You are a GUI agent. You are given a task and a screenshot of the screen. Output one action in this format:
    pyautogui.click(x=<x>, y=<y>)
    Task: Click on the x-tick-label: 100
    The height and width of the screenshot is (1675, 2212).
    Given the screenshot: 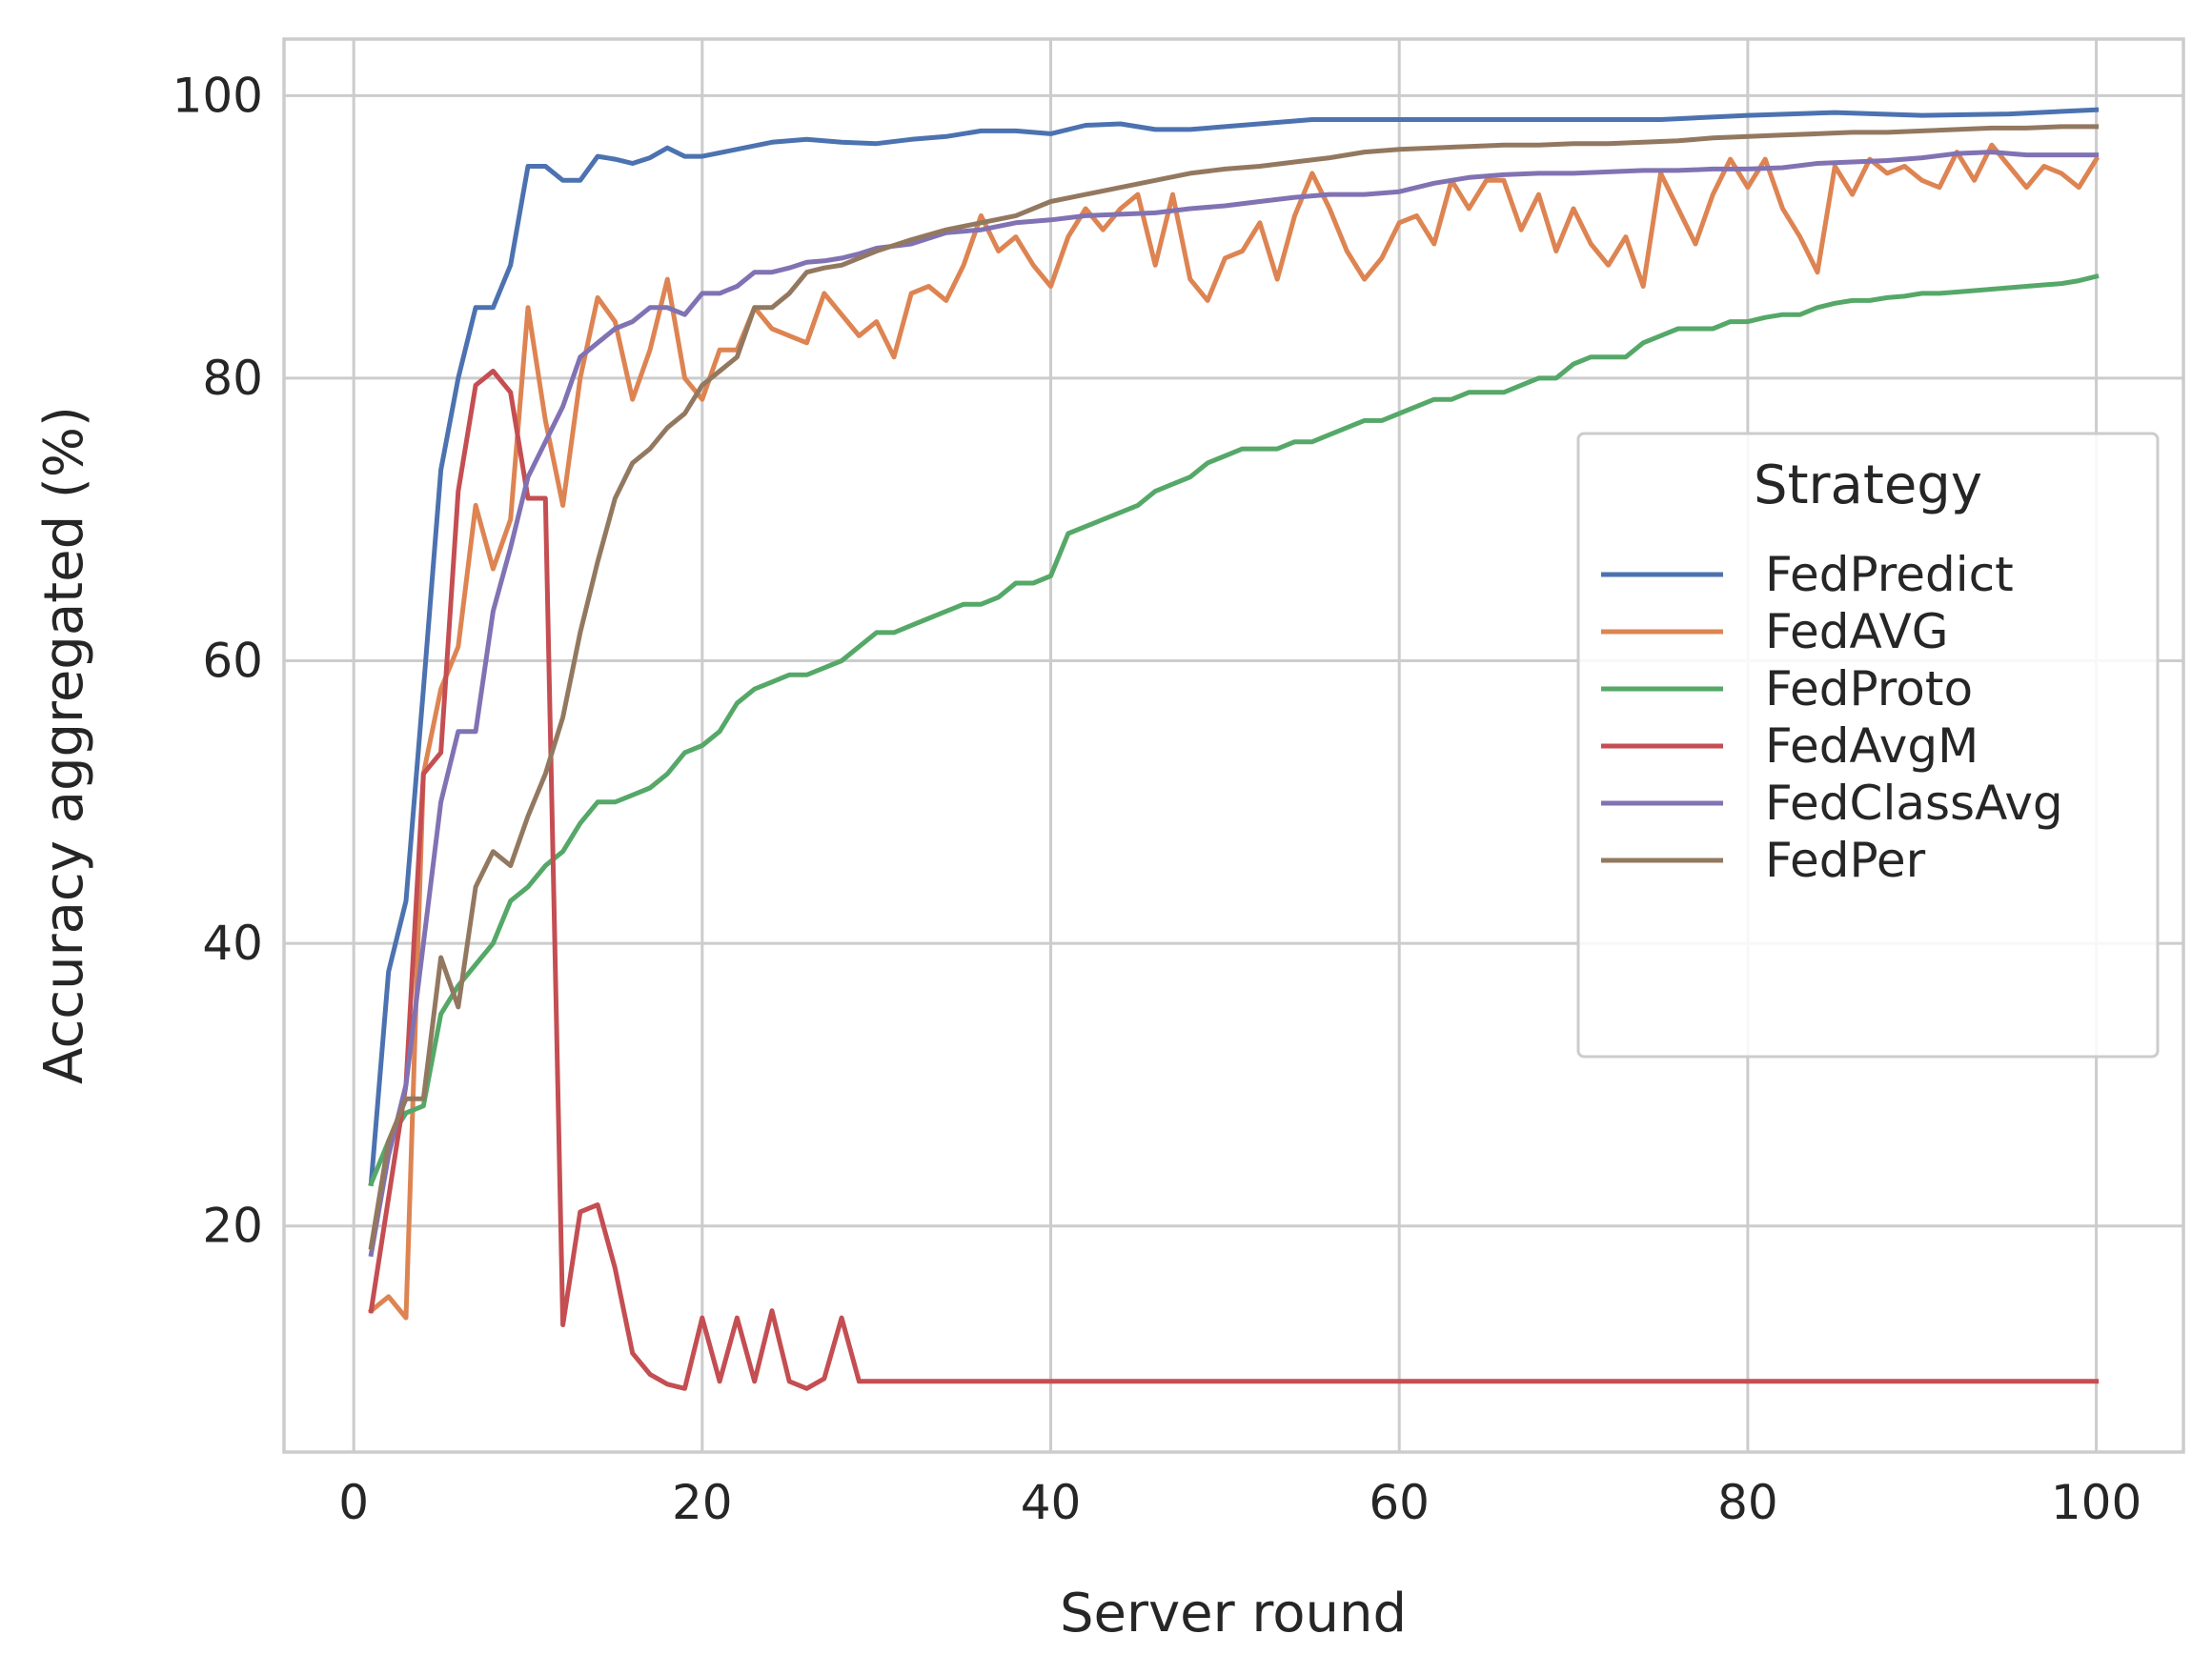 What is the action you would take?
    pyautogui.click(x=2096, y=1502)
    